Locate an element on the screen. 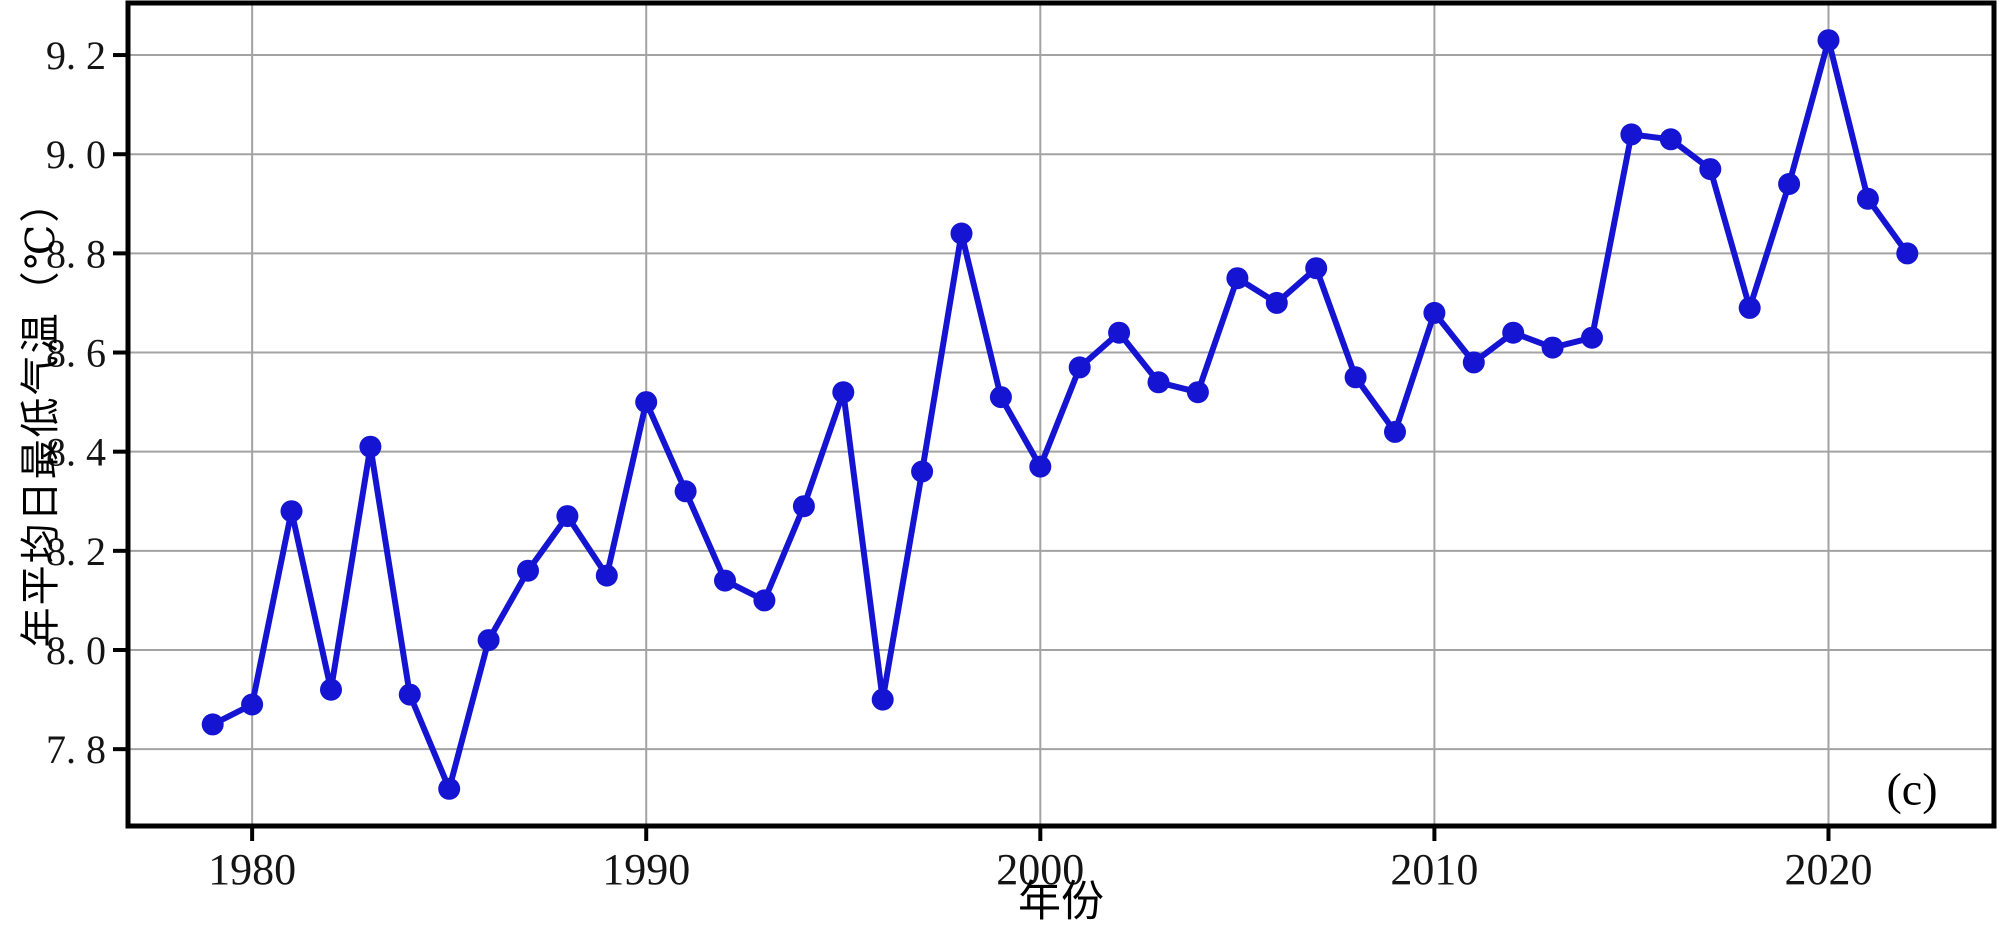 Image resolution: width=2000 pixels, height=925 pixels. panel-label: (c) is located at coordinates (1912, 789).